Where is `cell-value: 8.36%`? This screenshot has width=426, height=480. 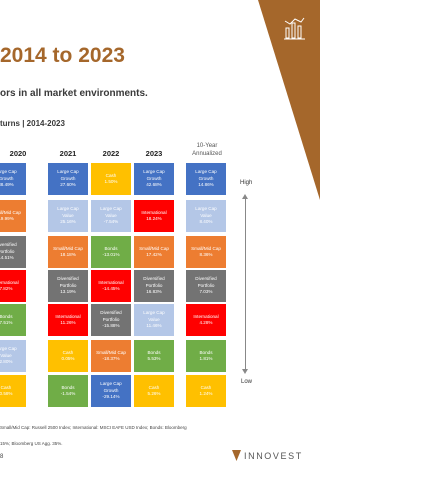
cell-value: 8.36% is located at coordinates (206, 254).